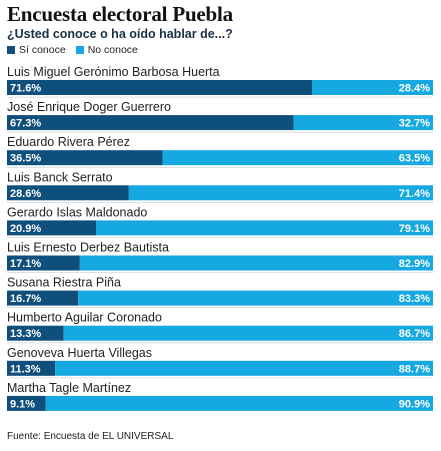  I want to click on label-known: 16.7%, so click(25, 299).